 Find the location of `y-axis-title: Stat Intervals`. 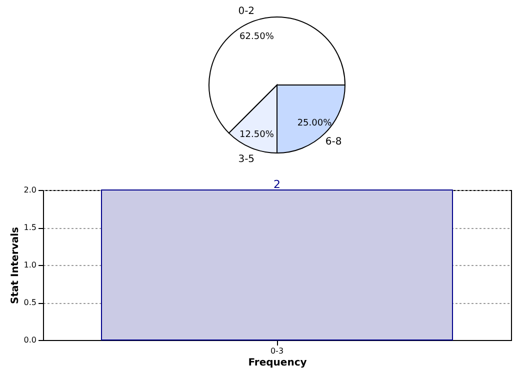

y-axis-title: Stat Intervals is located at coordinates (15, 265).